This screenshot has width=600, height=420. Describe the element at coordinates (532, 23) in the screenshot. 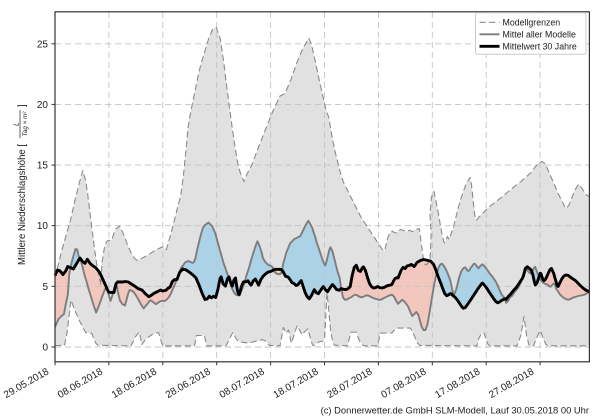

I see `svg-text: Modellgrenzen` at that location.